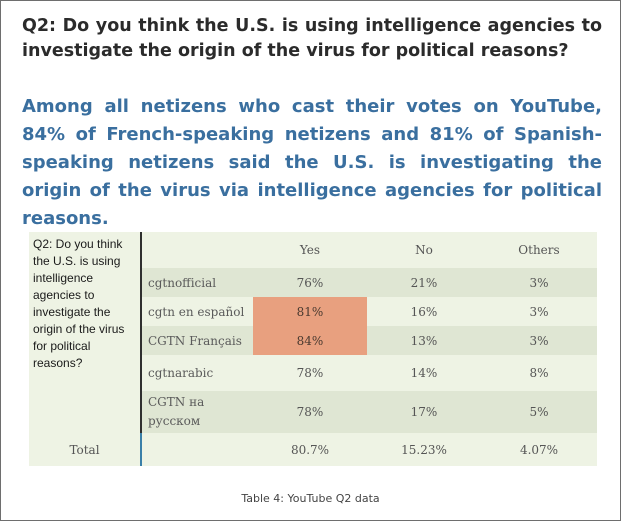 Image resolution: width=621 pixels, height=521 pixels. I want to click on total-yes: 80.7%, so click(310, 449).